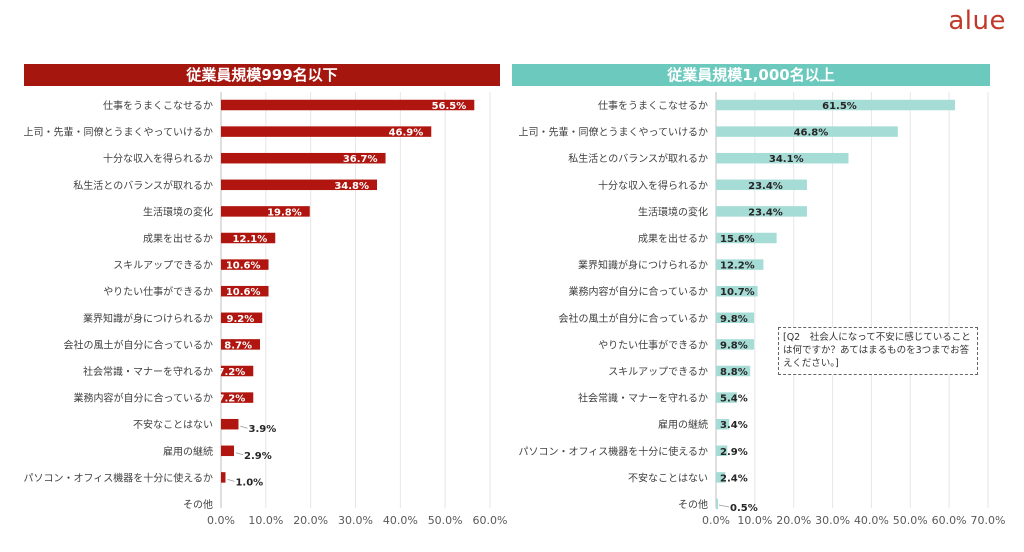  Describe the element at coordinates (751, 75) in the screenshot. I see `right-chart-title: 従業員規模1,000名以上` at that location.